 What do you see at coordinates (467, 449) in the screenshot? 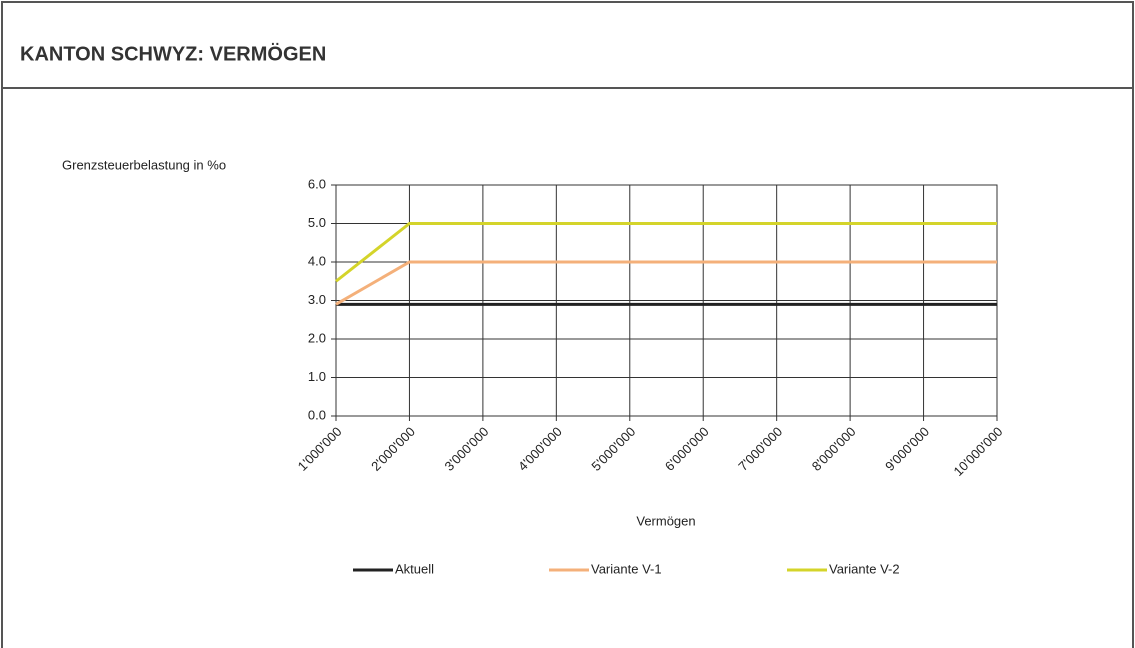
I see `x-tick-label: 3'000'000` at bounding box center [467, 449].